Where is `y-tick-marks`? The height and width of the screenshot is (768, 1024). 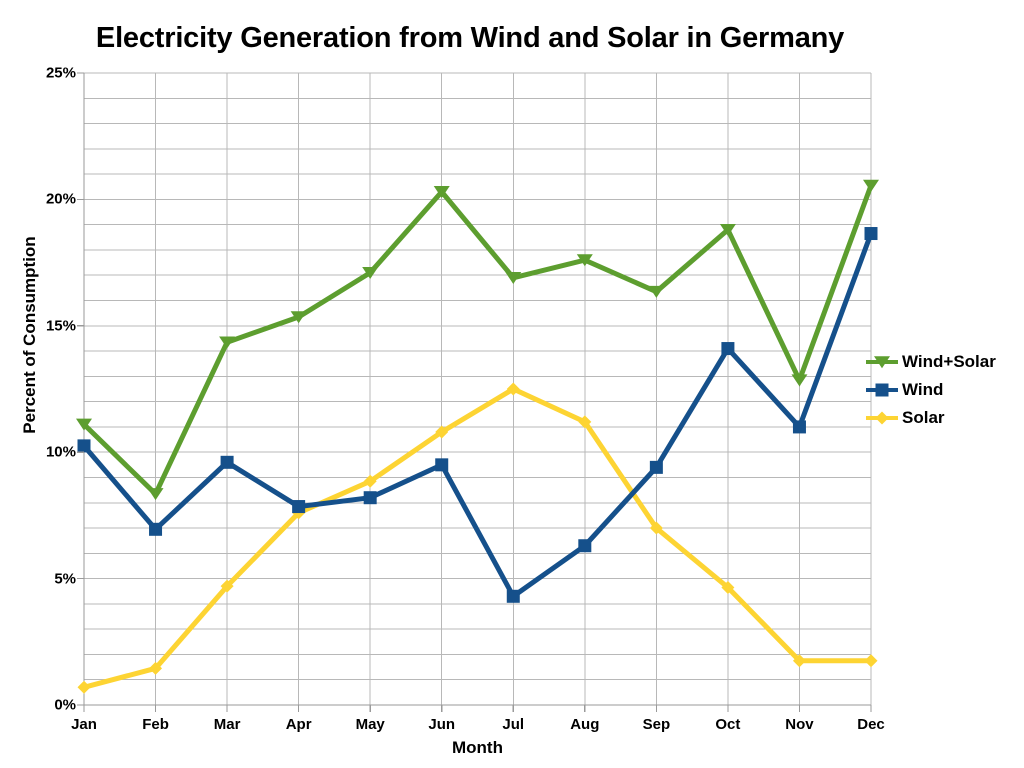 y-tick-marks is located at coordinates (80, 389).